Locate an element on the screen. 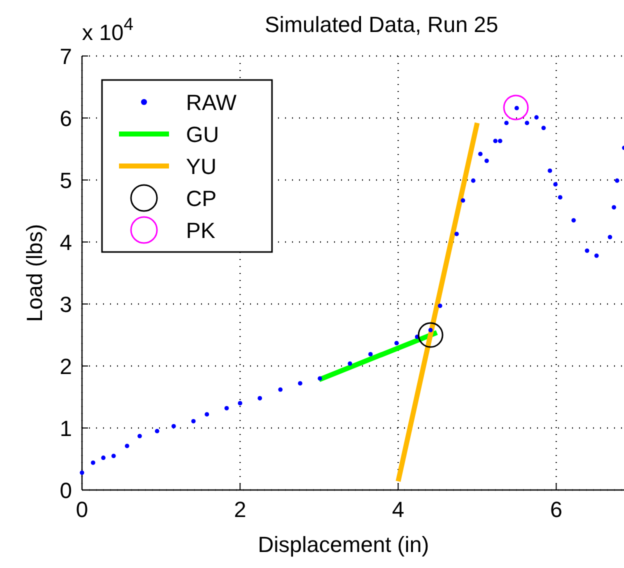  x-axis-title: Displacement (in) is located at coordinates (344, 544).